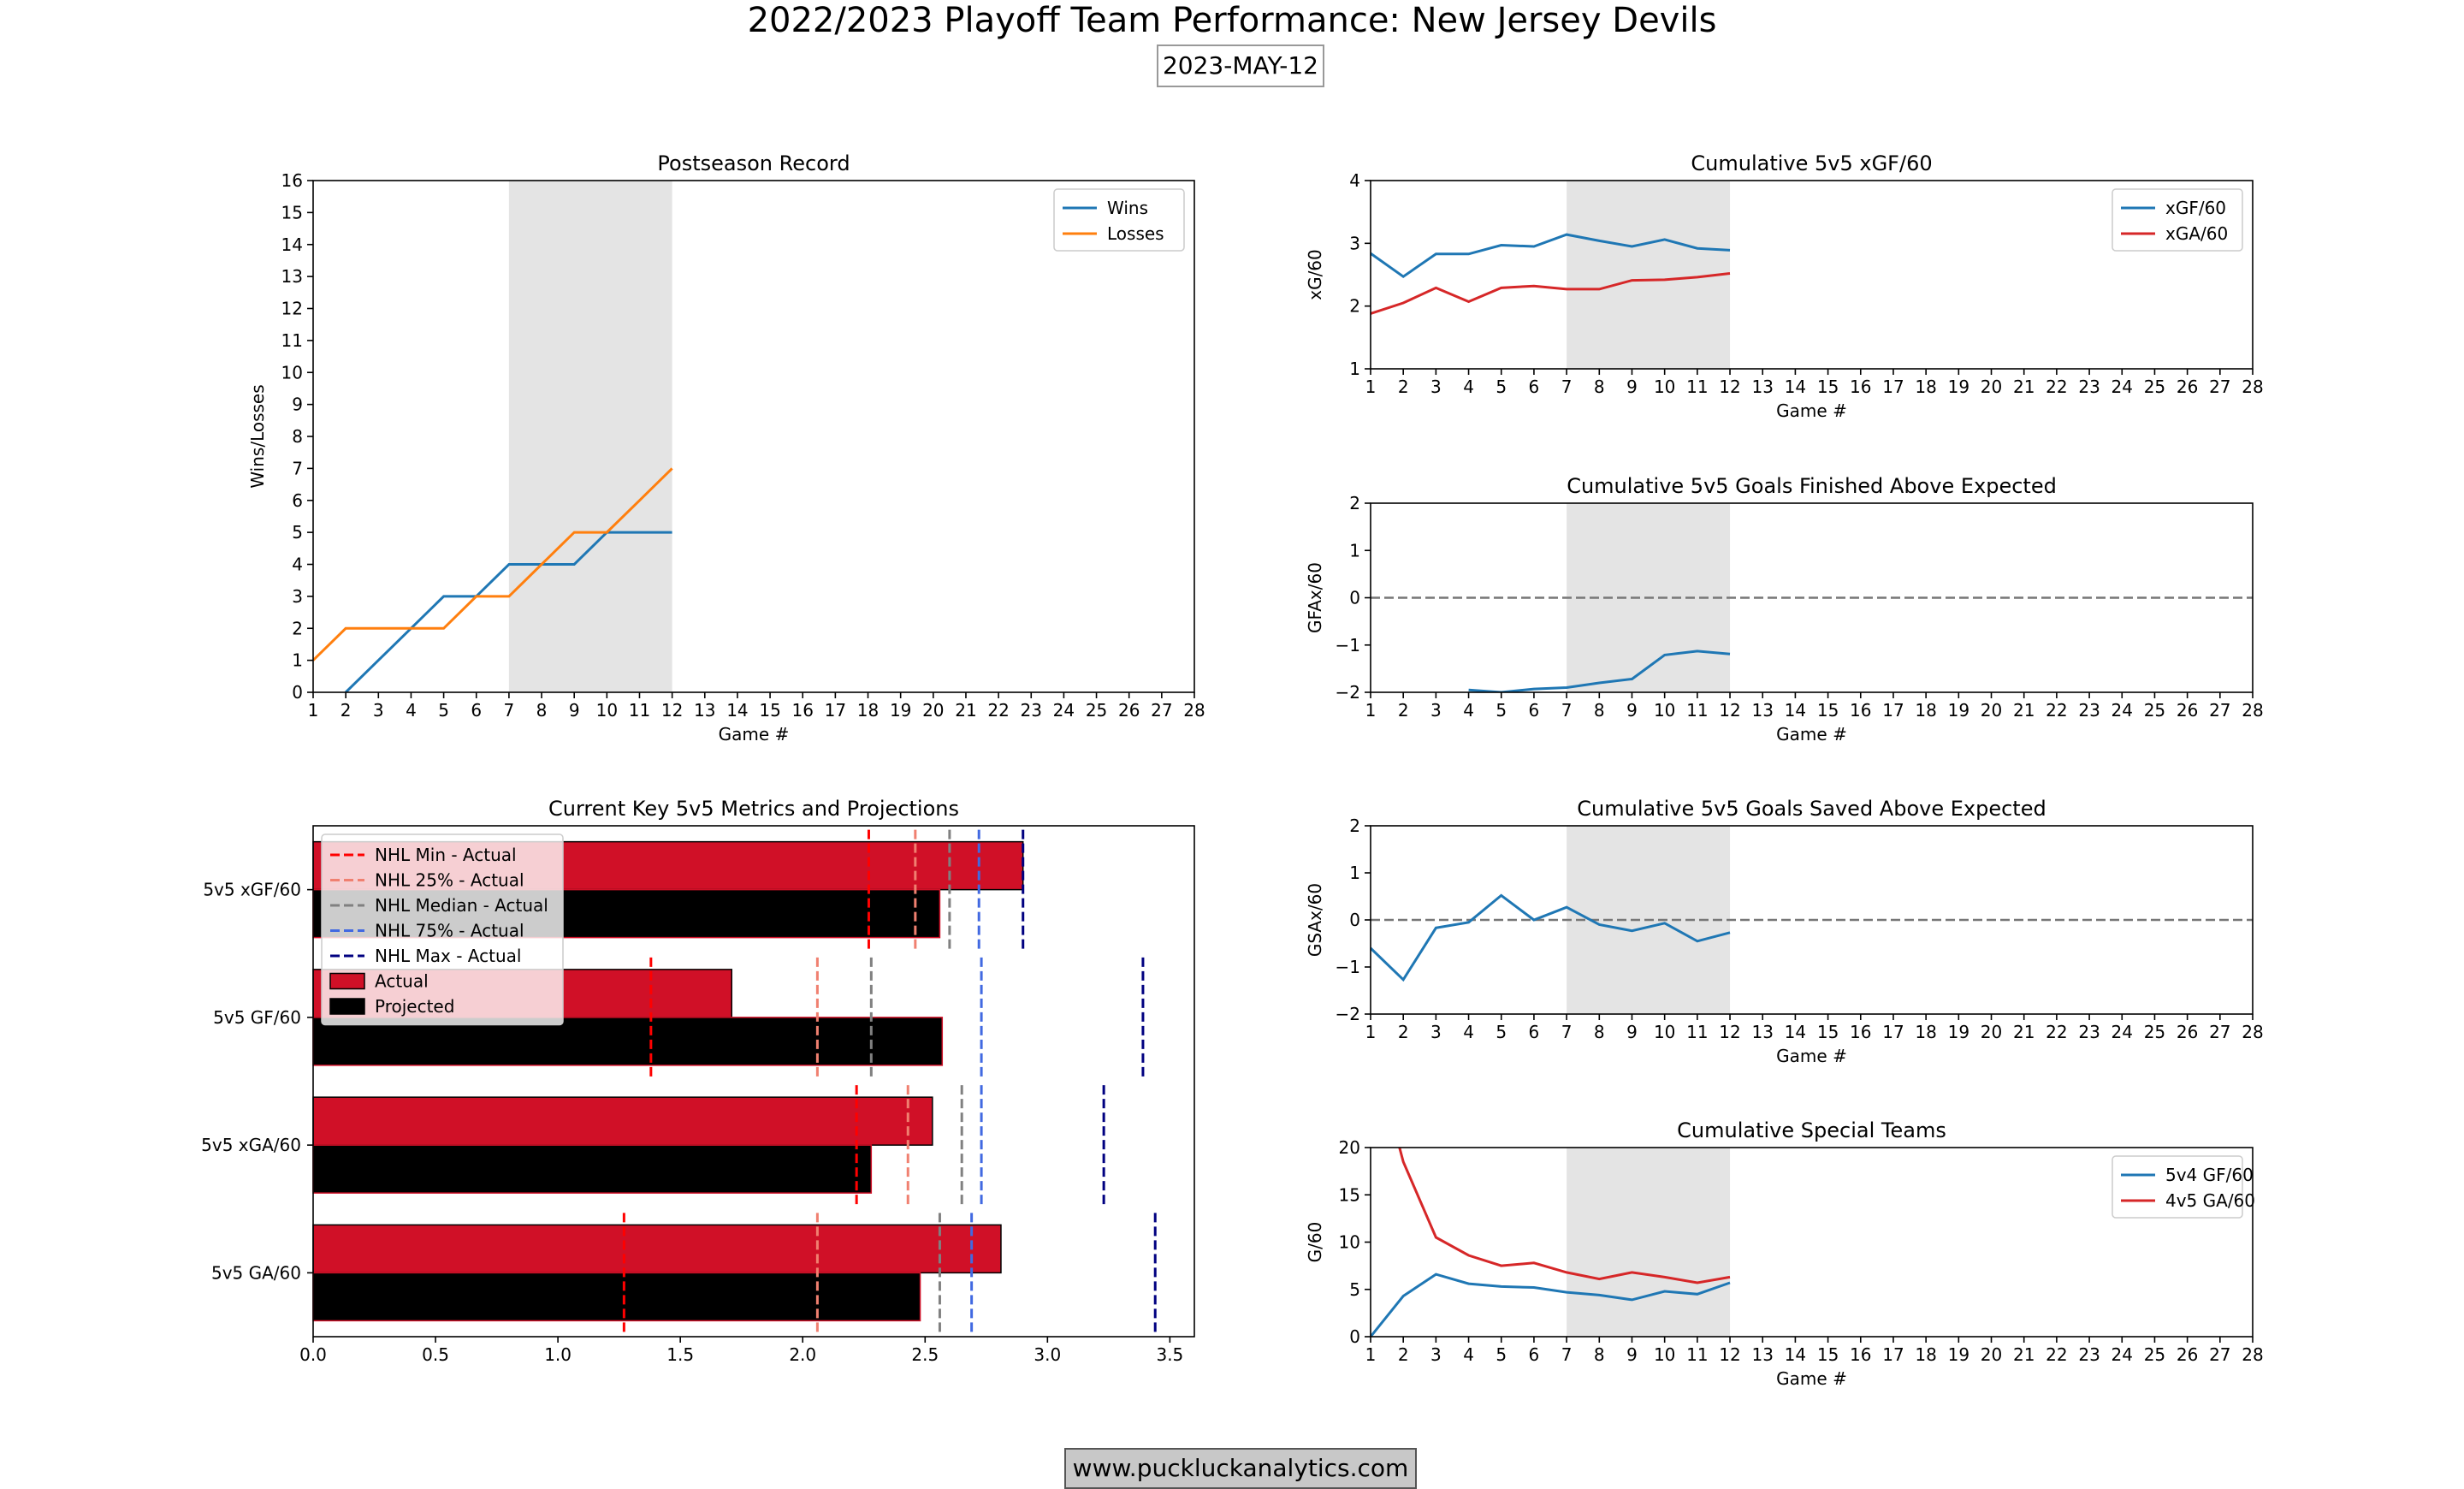 The height and width of the screenshot is (1489, 2464). Describe the element at coordinates (1599, 1355) in the screenshot. I see `x-tick-label: 8` at that location.